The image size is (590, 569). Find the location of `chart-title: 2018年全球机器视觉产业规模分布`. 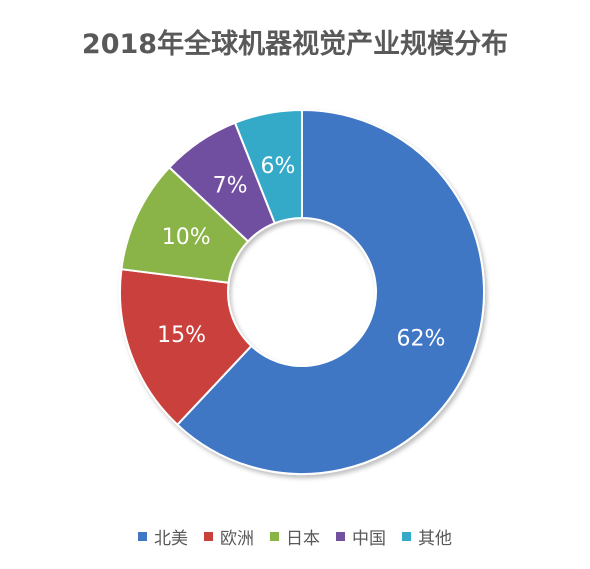

chart-title: 2018年全球机器视觉产业规模分布 is located at coordinates (295, 44).